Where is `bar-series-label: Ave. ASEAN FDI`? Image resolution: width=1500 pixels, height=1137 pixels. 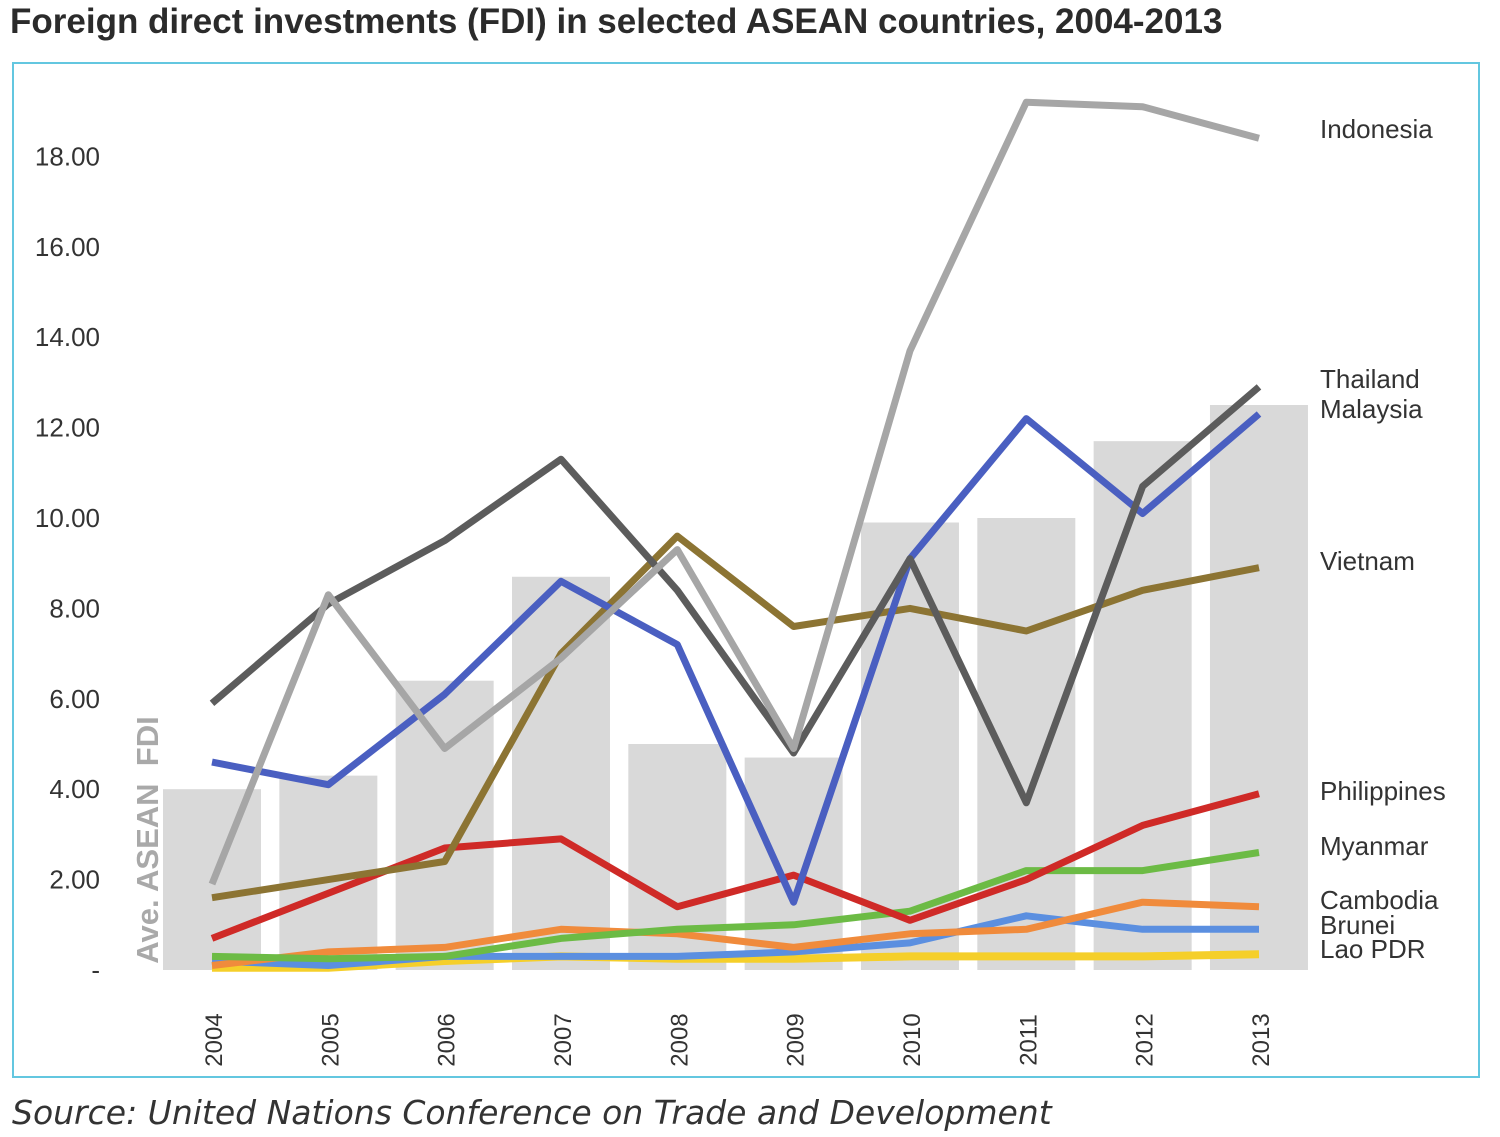 bar-series-label: Ave. ASEAN FDI is located at coordinates (147, 839).